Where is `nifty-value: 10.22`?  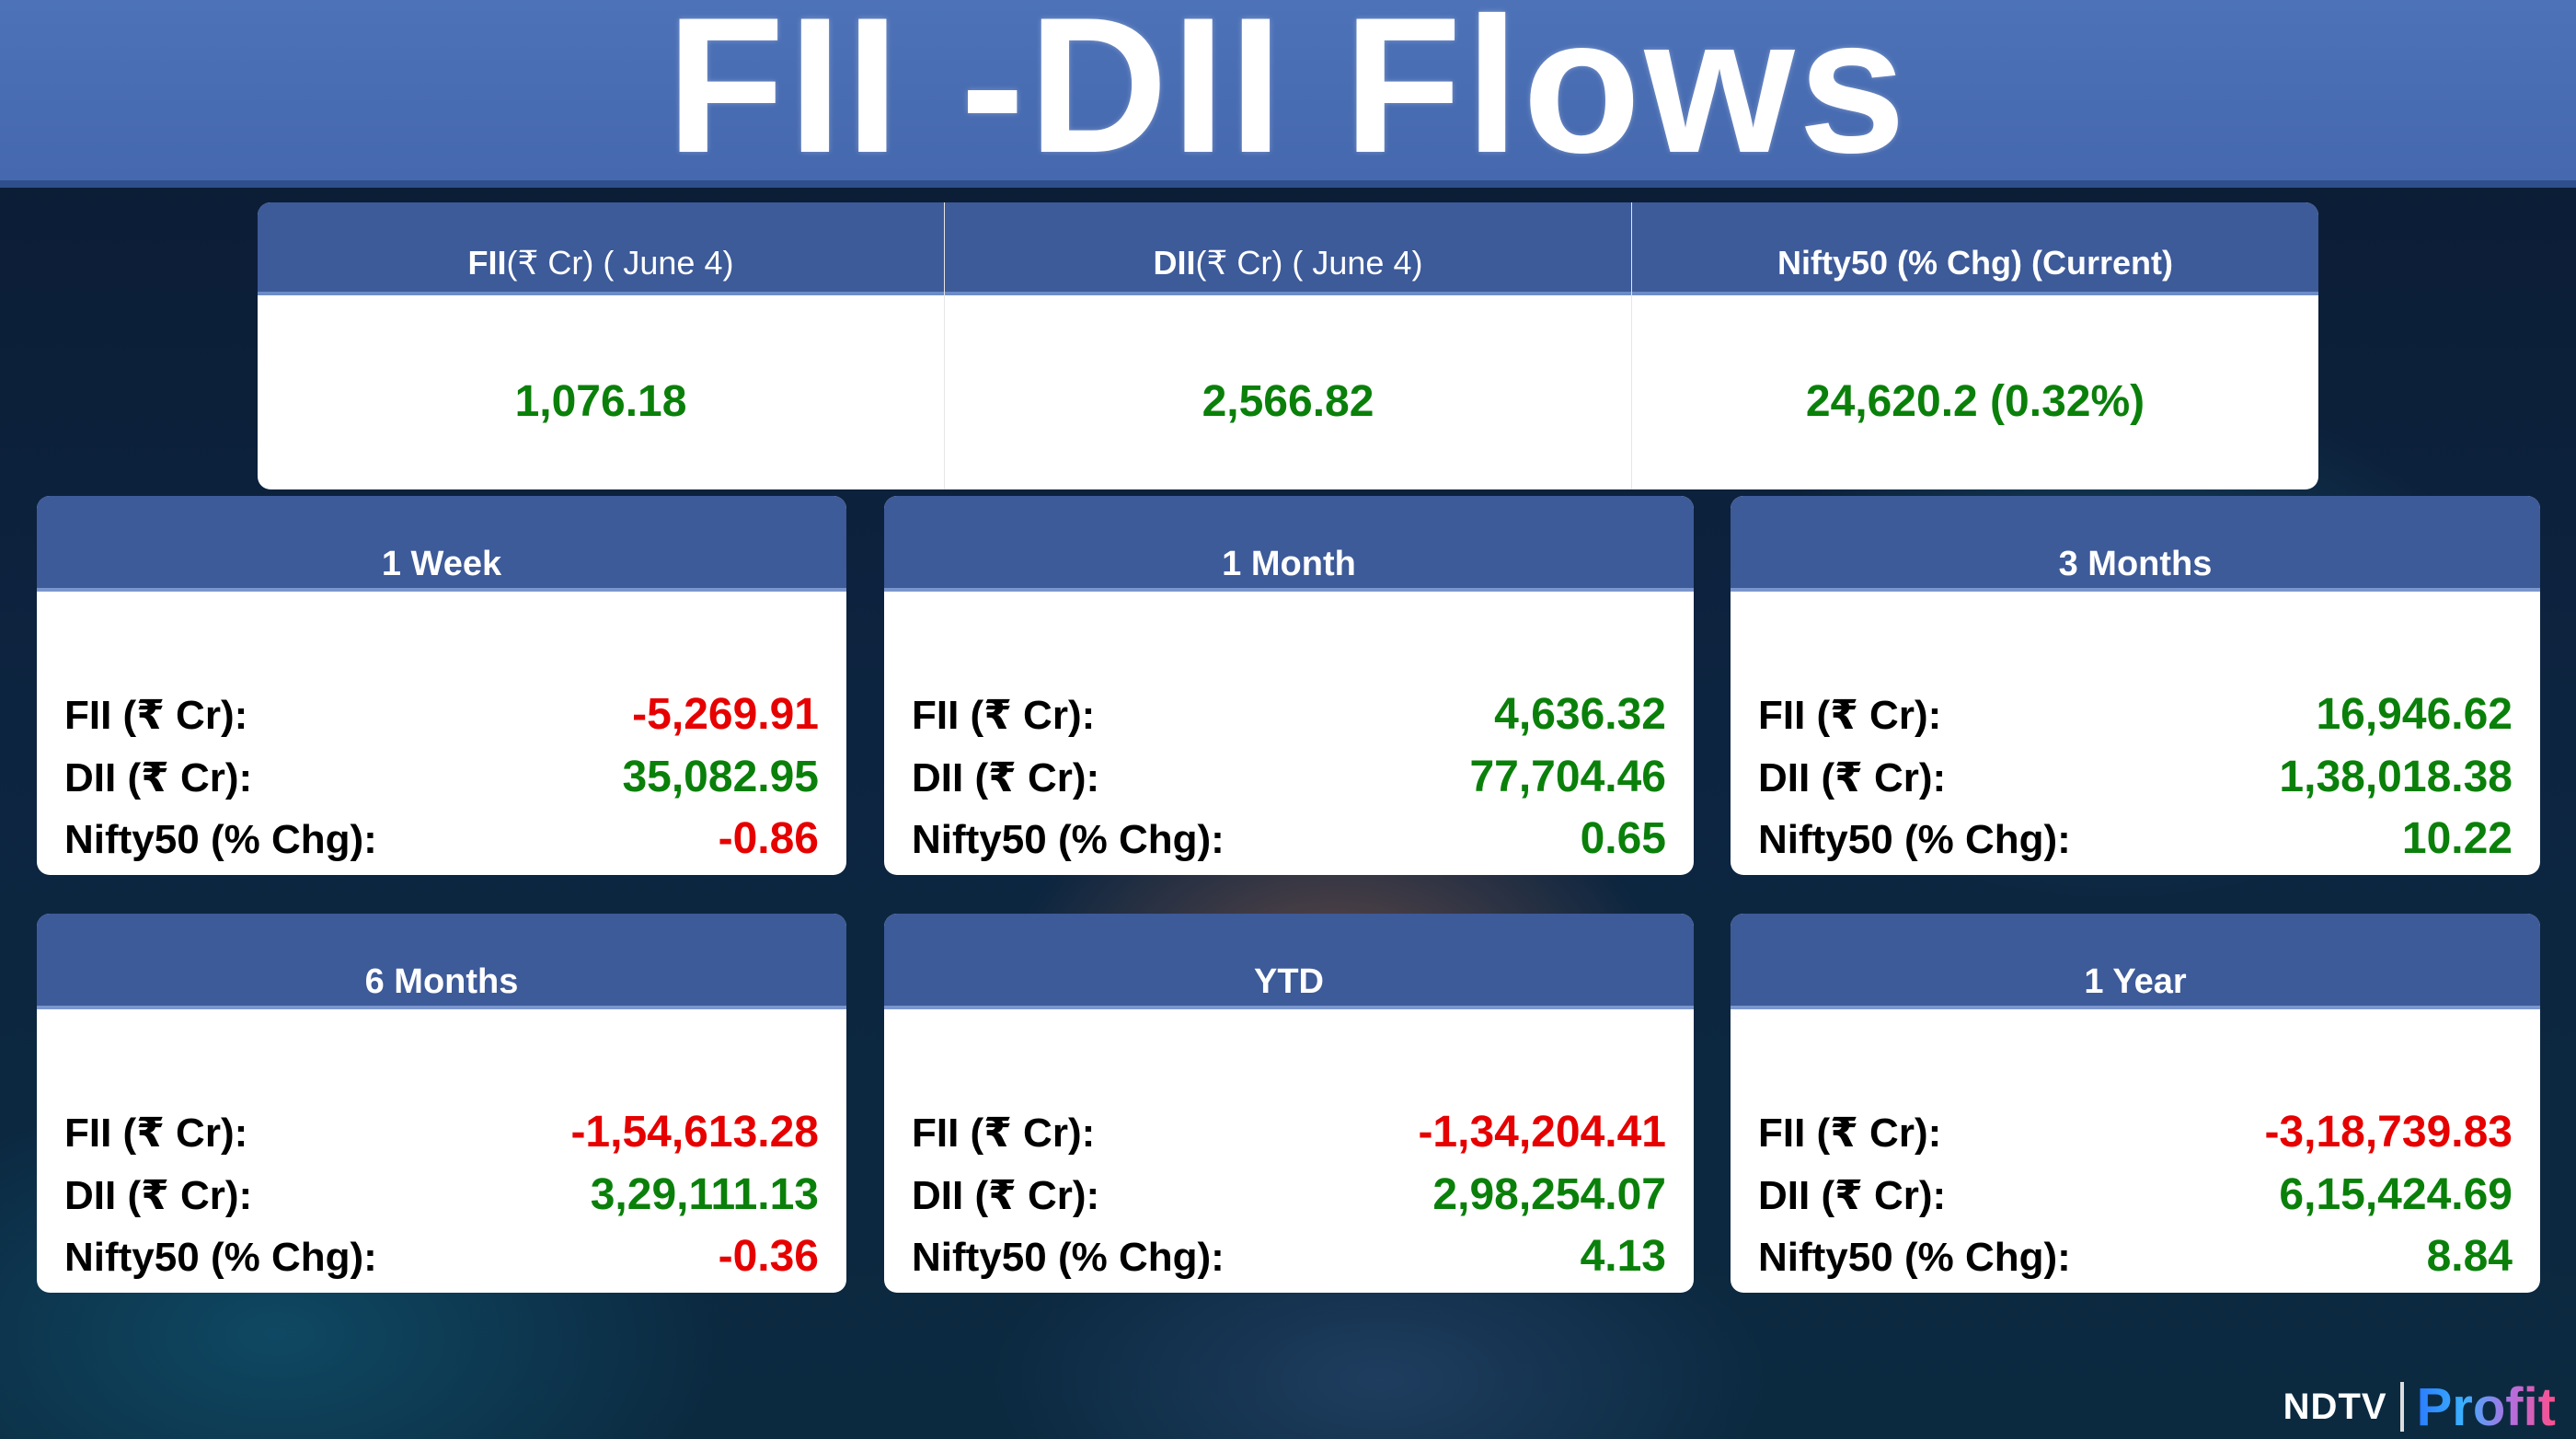
nifty-value: 10.22 is located at coordinates (2457, 839).